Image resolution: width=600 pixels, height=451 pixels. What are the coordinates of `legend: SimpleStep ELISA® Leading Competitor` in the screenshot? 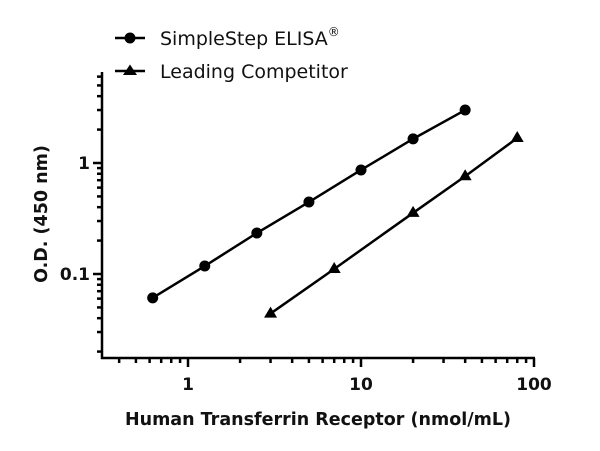 It's located at (231, 54).